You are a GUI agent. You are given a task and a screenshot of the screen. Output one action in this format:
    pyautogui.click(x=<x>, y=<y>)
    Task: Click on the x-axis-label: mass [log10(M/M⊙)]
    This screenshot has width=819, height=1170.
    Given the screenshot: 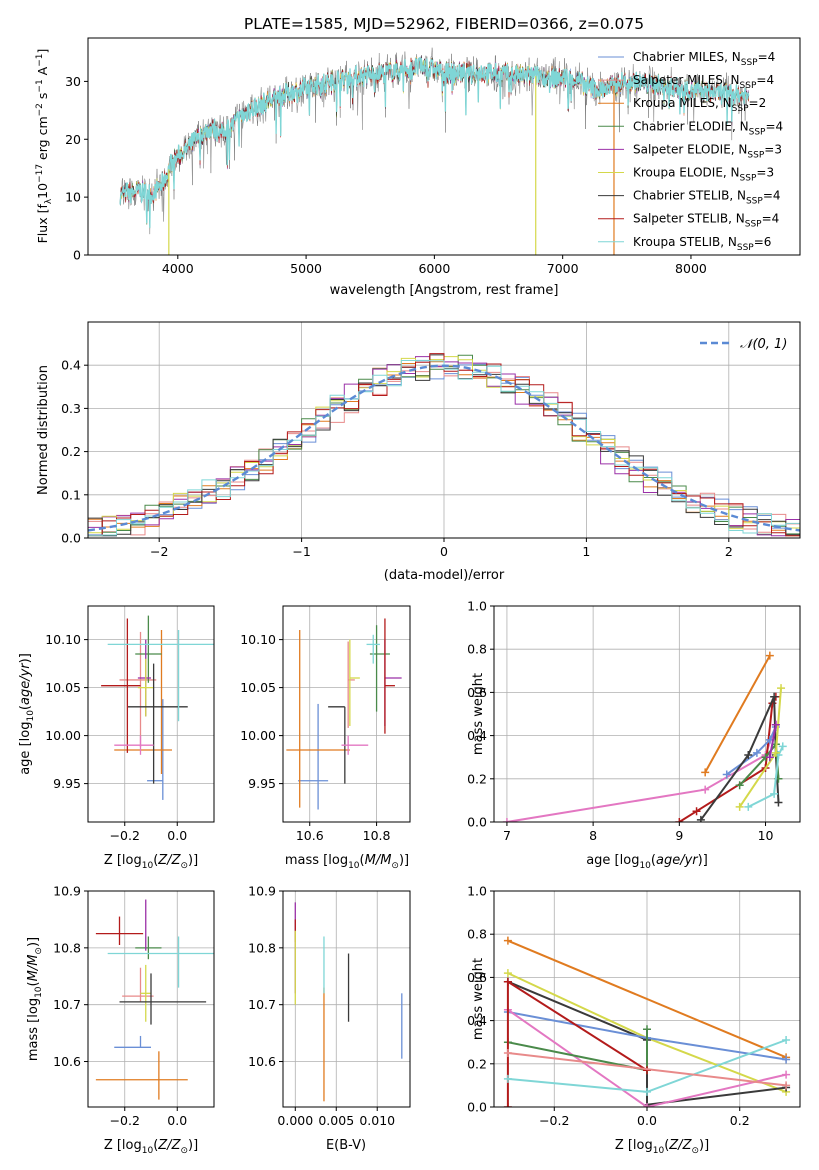 What is the action you would take?
    pyautogui.click(x=347, y=862)
    